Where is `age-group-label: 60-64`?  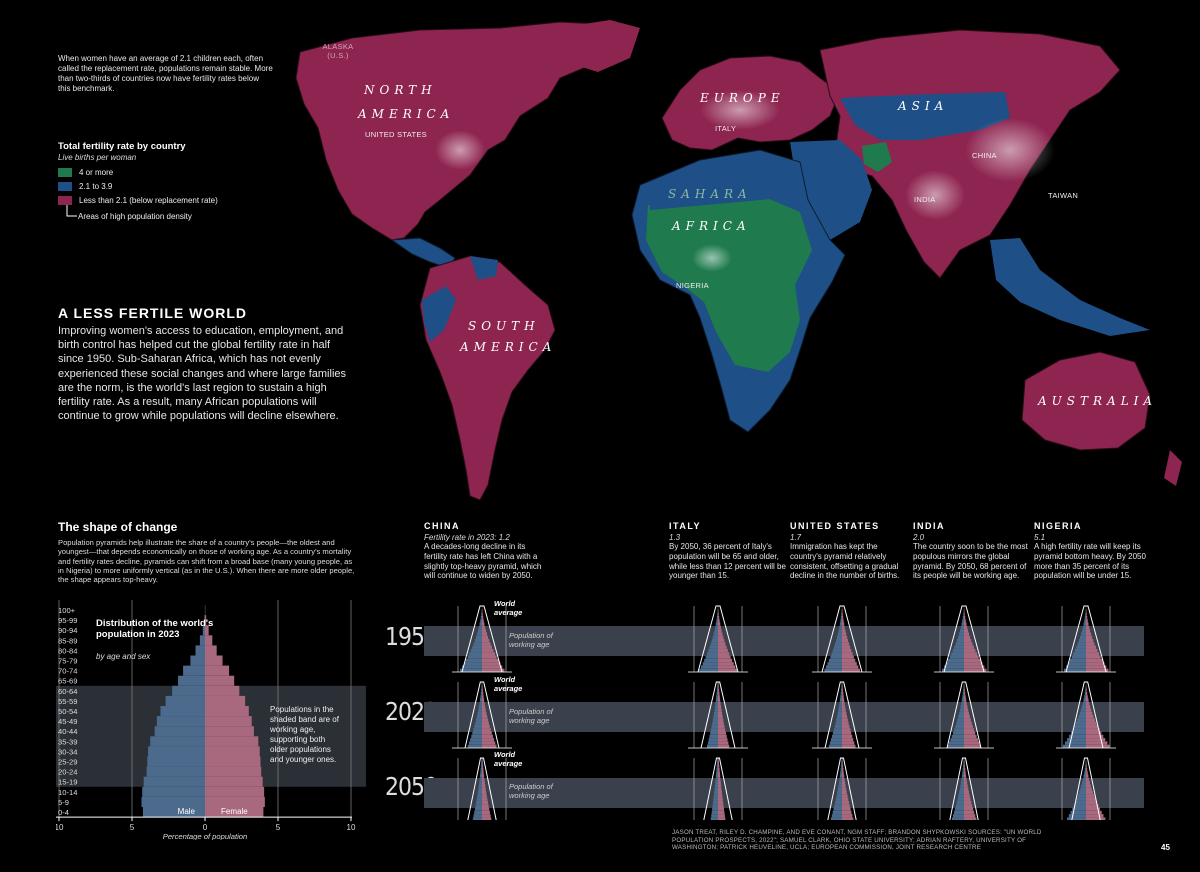 age-group-label: 60-64 is located at coordinates (67, 691).